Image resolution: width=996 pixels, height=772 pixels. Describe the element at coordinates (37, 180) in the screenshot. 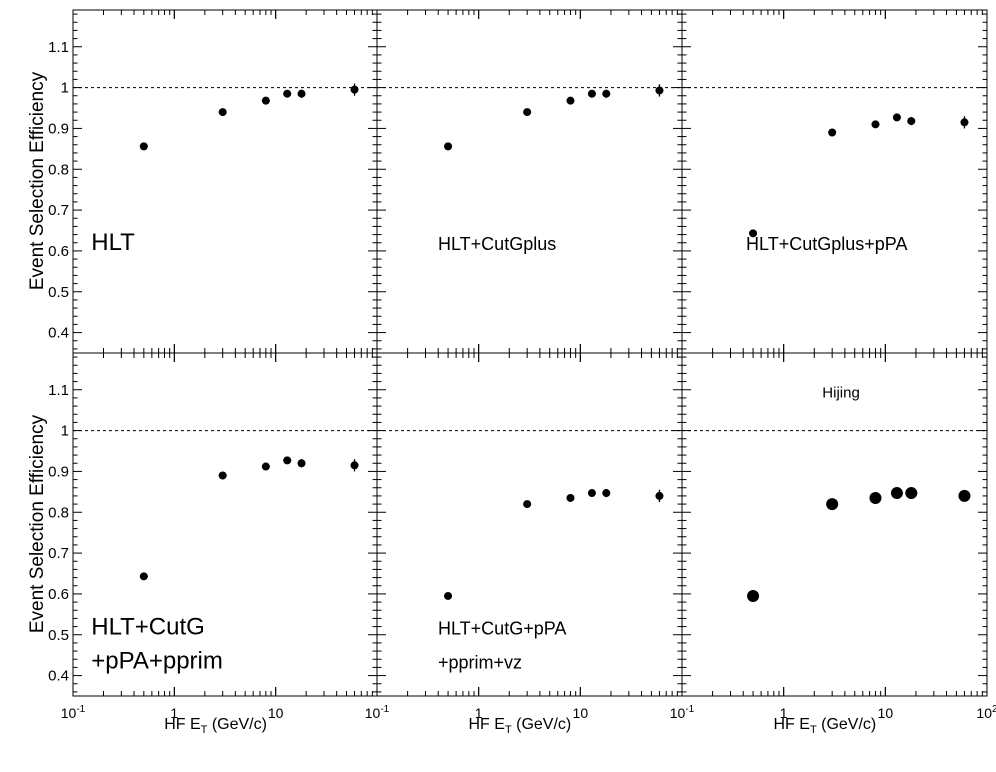

I see `y-axis-title-top: Event Selection Efficiency` at that location.